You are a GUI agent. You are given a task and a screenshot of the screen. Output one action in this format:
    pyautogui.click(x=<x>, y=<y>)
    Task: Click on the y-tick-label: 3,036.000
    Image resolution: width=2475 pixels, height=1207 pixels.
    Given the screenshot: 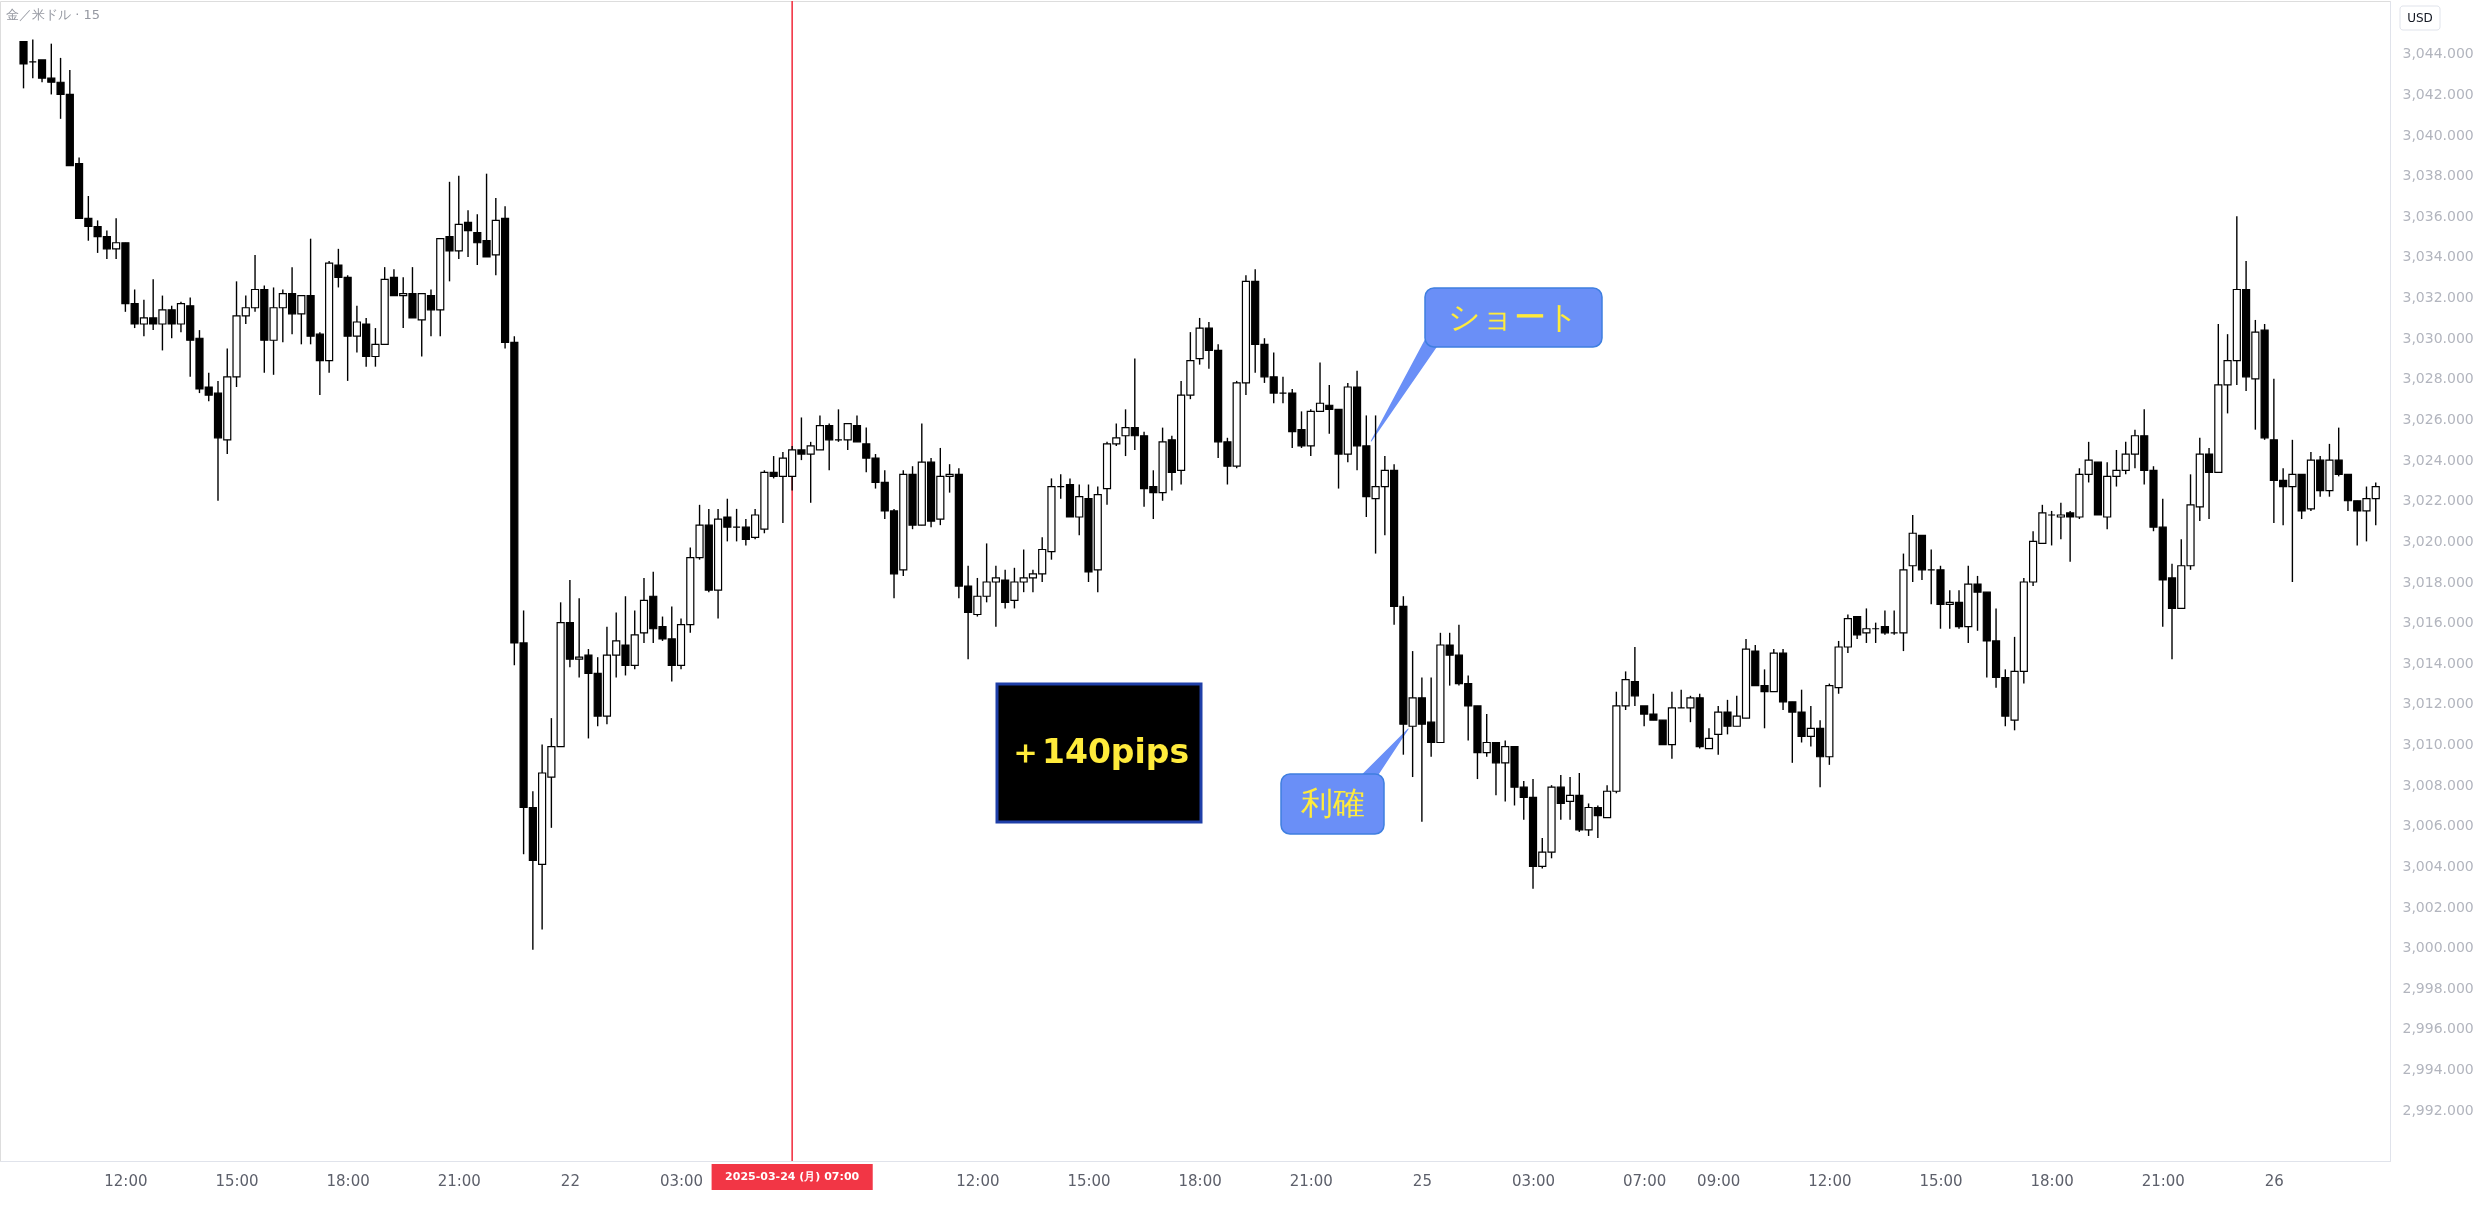 What is the action you would take?
    pyautogui.click(x=2438, y=215)
    